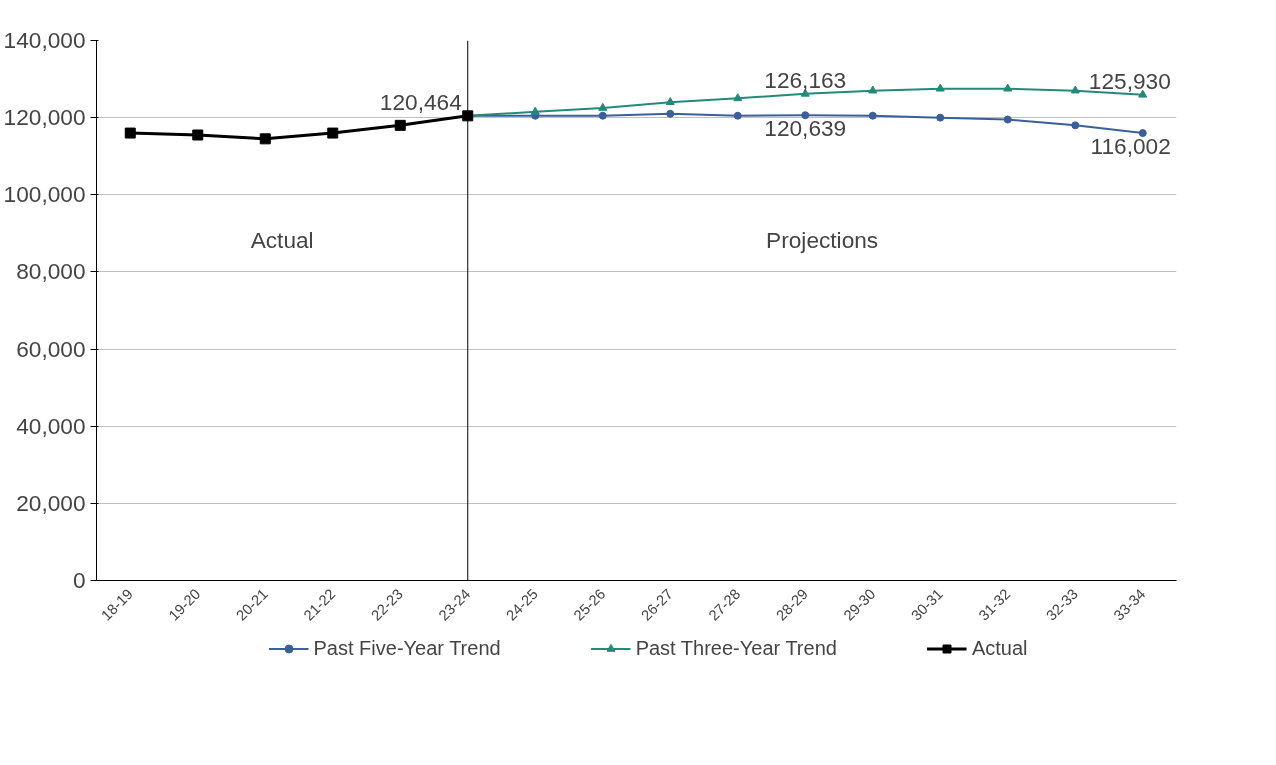 Image resolution: width=1276 pixels, height=765 pixels. Describe the element at coordinates (1130, 146) in the screenshot. I see `data-label: 116,002` at that location.